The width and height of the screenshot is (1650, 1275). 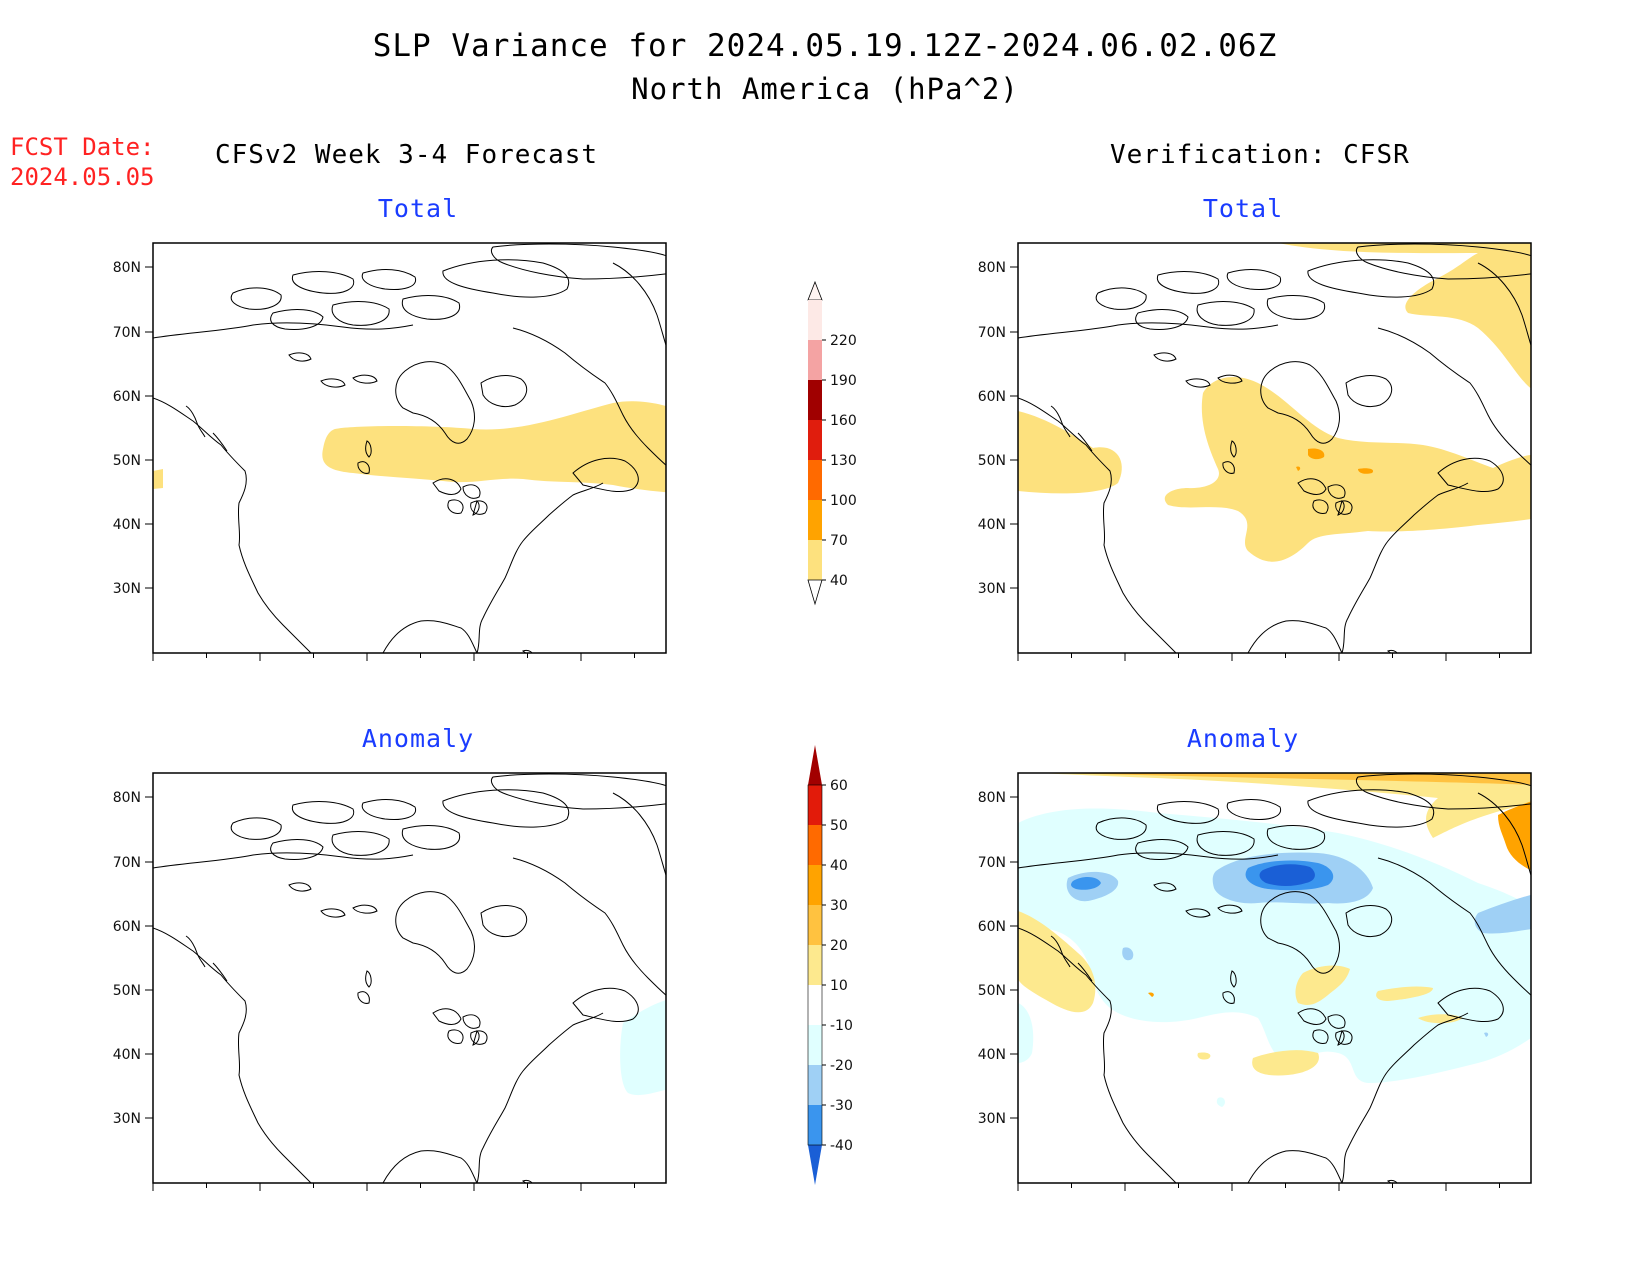 I want to click on colorbar-bottom-arrow, so click(x=815, y=592).